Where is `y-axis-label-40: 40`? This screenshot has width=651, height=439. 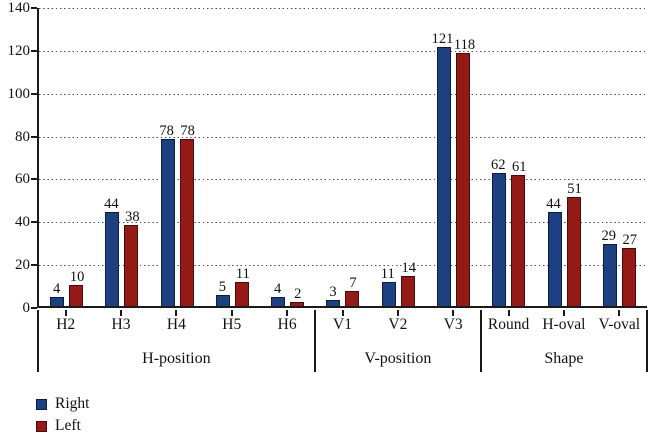
y-axis-label-40: 40 is located at coordinates (22, 222).